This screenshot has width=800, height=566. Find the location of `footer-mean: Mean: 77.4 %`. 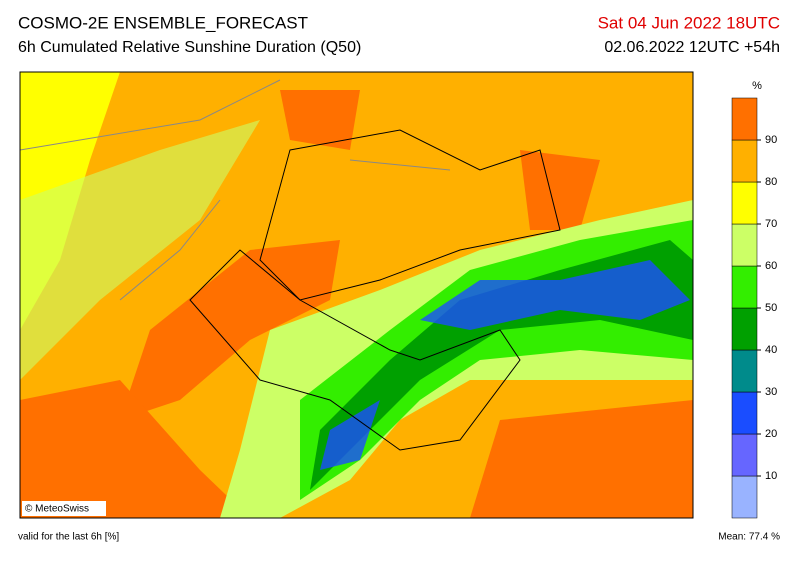

footer-mean: Mean: 77.4 % is located at coordinates (749, 537).